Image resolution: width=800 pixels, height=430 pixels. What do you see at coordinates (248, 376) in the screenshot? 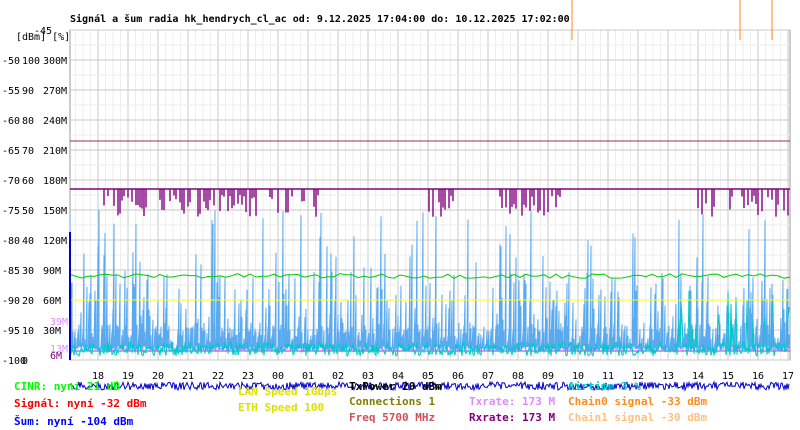
I see `x-tick: 23` at bounding box center [248, 376].